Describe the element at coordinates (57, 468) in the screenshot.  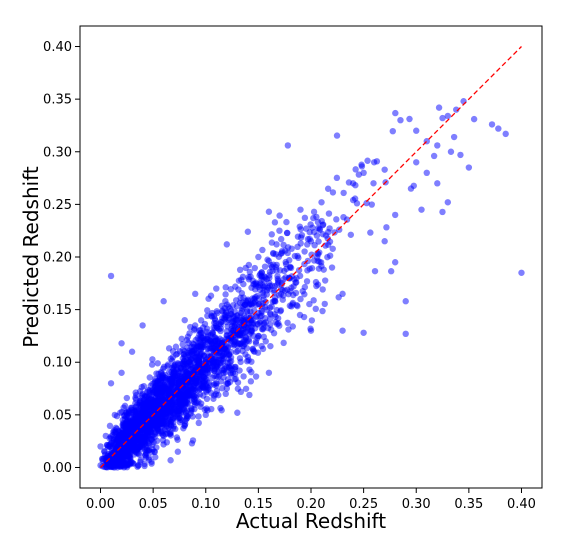
I see `y-tick-label: 0.00` at that location.